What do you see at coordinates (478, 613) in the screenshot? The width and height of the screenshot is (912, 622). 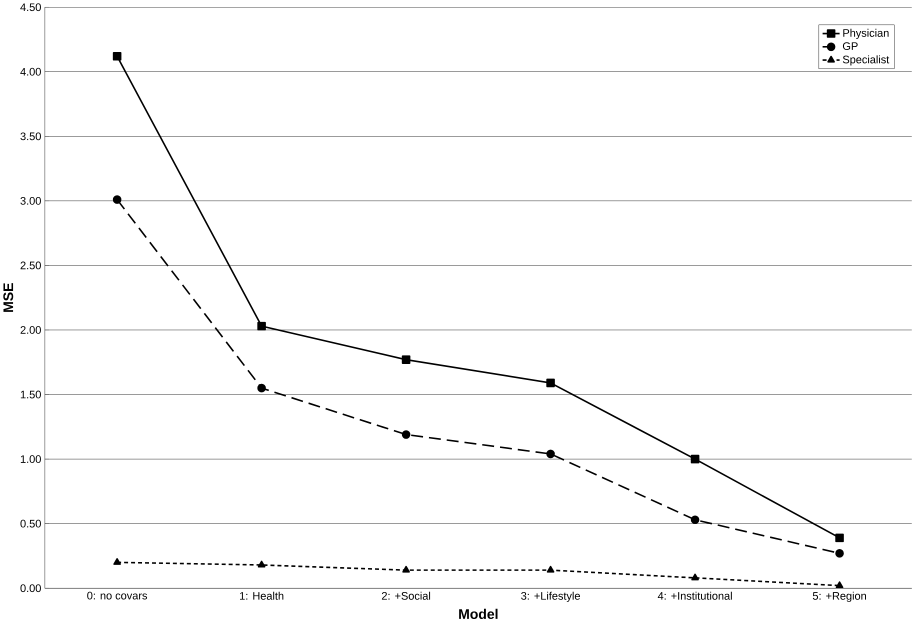 I see `x-axis-title: Model` at bounding box center [478, 613].